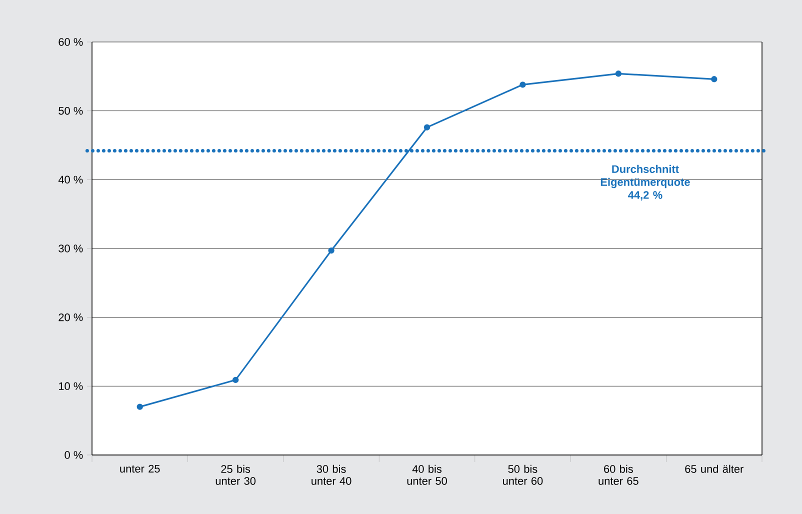 The height and width of the screenshot is (514, 802). Describe the element at coordinates (140, 468) in the screenshot. I see `x-tick-label: unter 25` at that location.